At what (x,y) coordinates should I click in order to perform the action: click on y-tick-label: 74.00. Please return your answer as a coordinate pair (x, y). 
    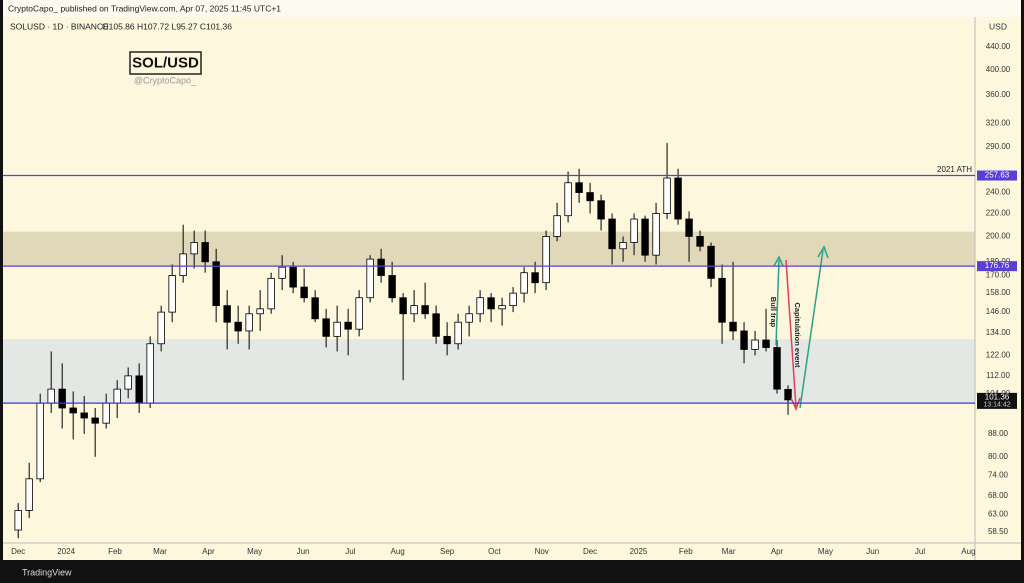
    Looking at the image, I should click on (998, 475).